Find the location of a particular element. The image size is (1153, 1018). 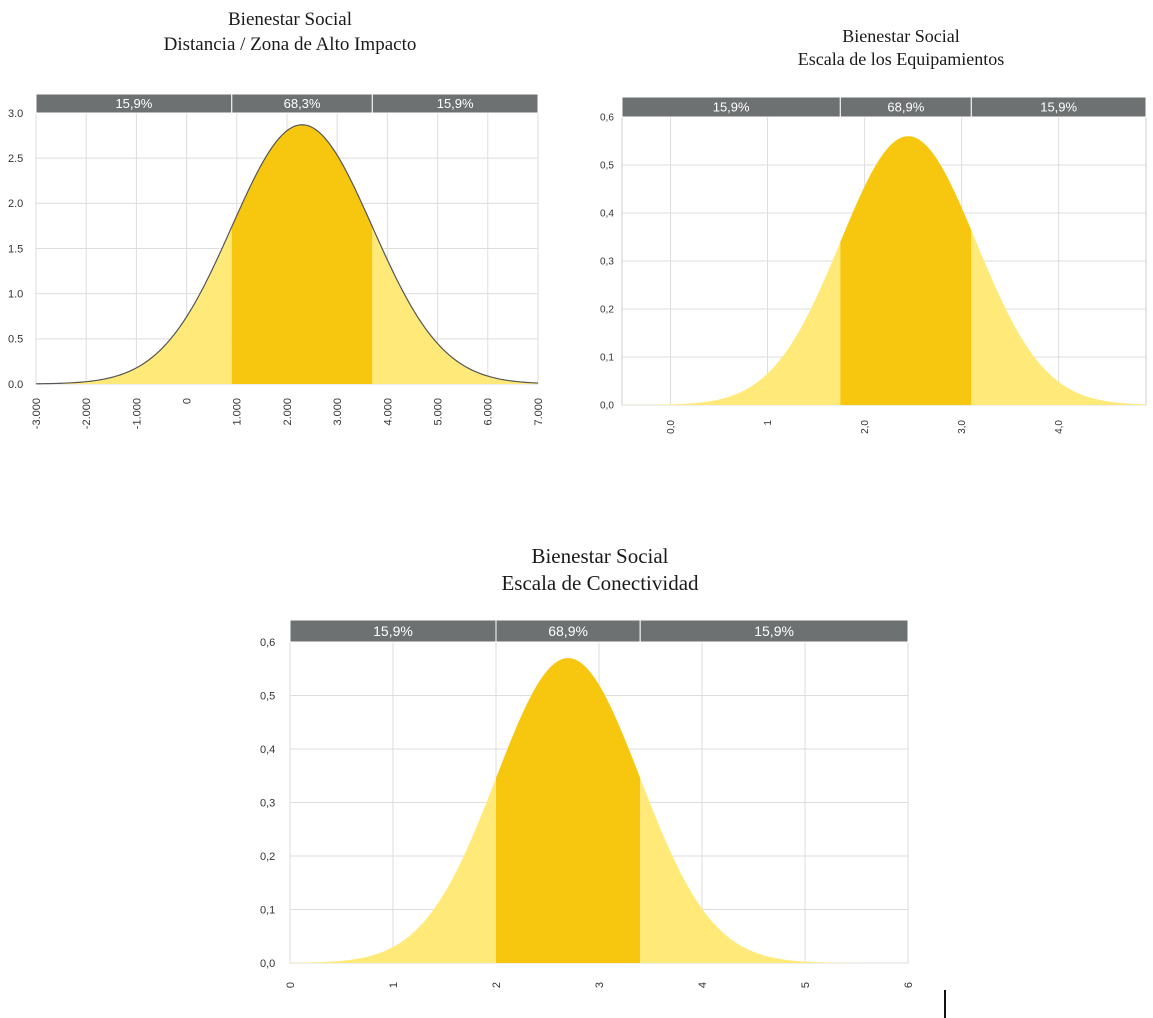

y-tick-label: 1.0 is located at coordinates (15, 295).